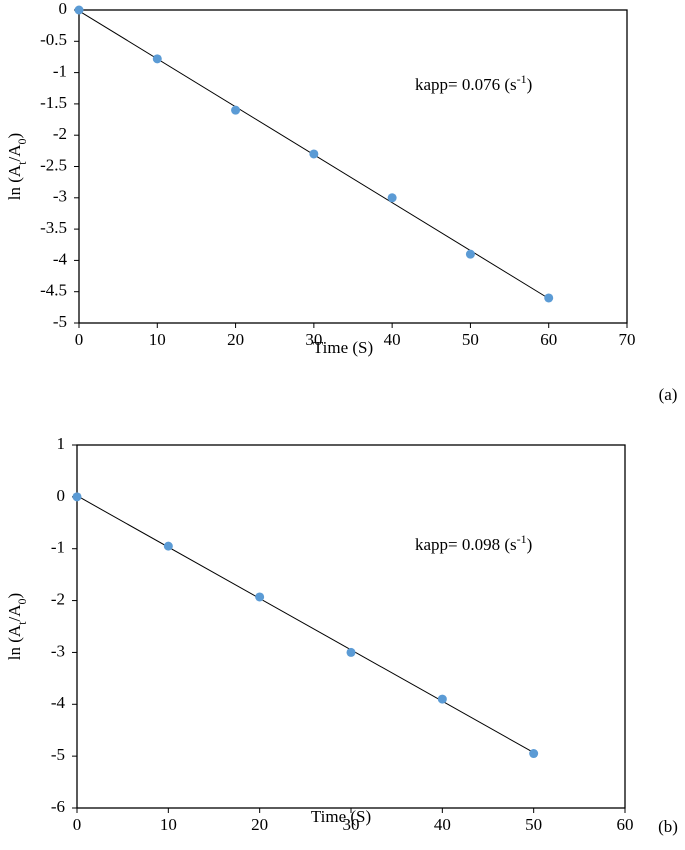  I want to click on y-tick-label: -6, so click(58, 806).